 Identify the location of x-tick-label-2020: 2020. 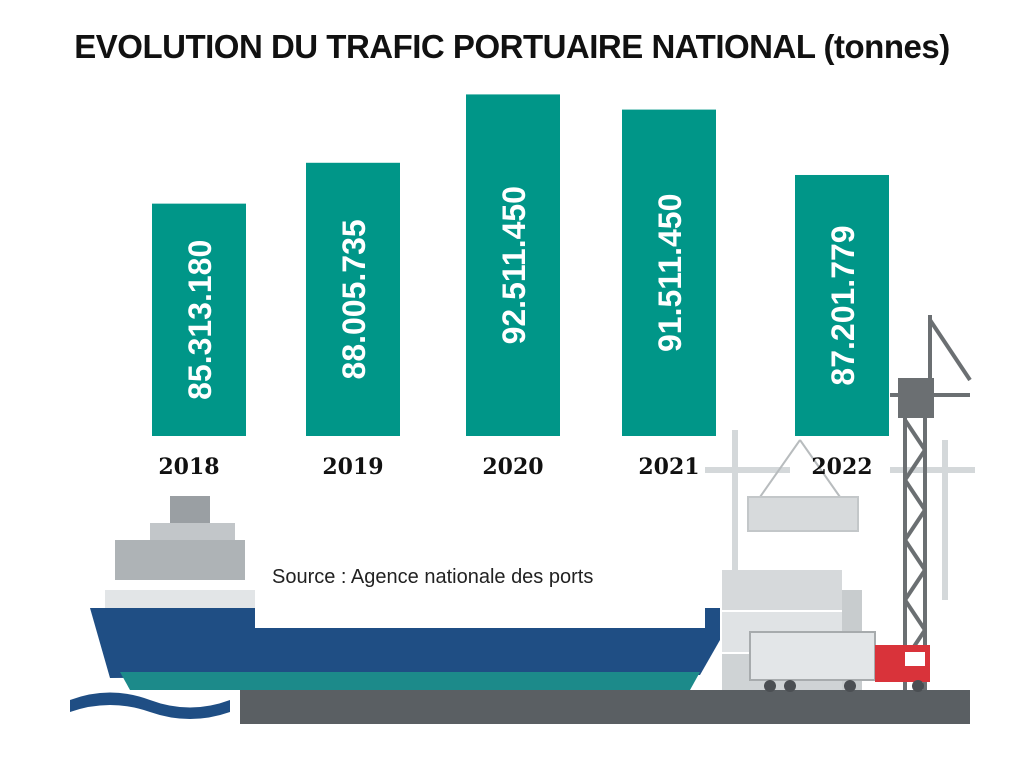
(512, 467).